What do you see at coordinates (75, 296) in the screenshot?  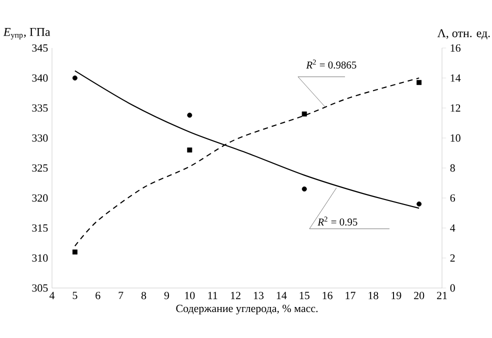 I see `x-tick-label: 5` at bounding box center [75, 296].